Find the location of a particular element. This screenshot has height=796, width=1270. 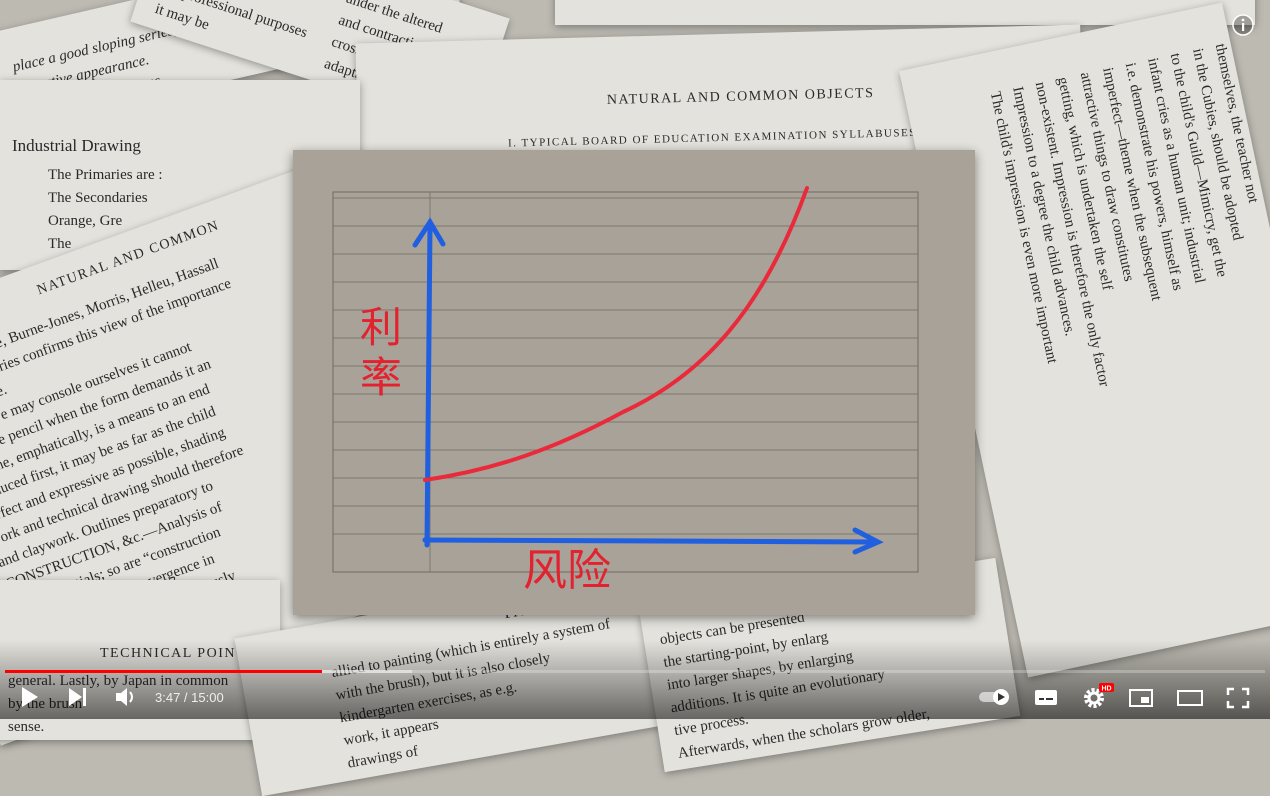

control-bar: 3:47 / 15:00 HD is located at coordinates (635, 689).